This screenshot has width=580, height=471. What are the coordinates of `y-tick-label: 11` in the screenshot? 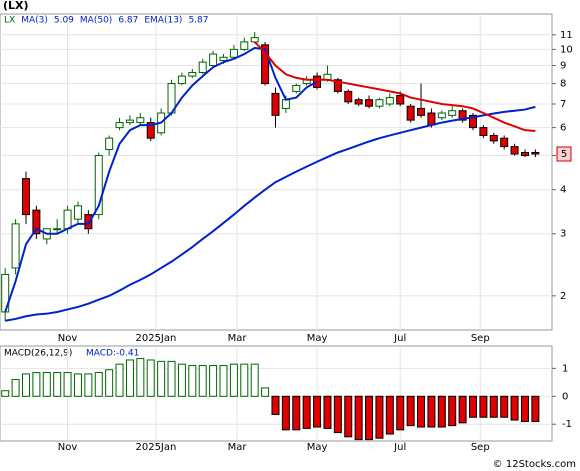 It's located at (566, 35).